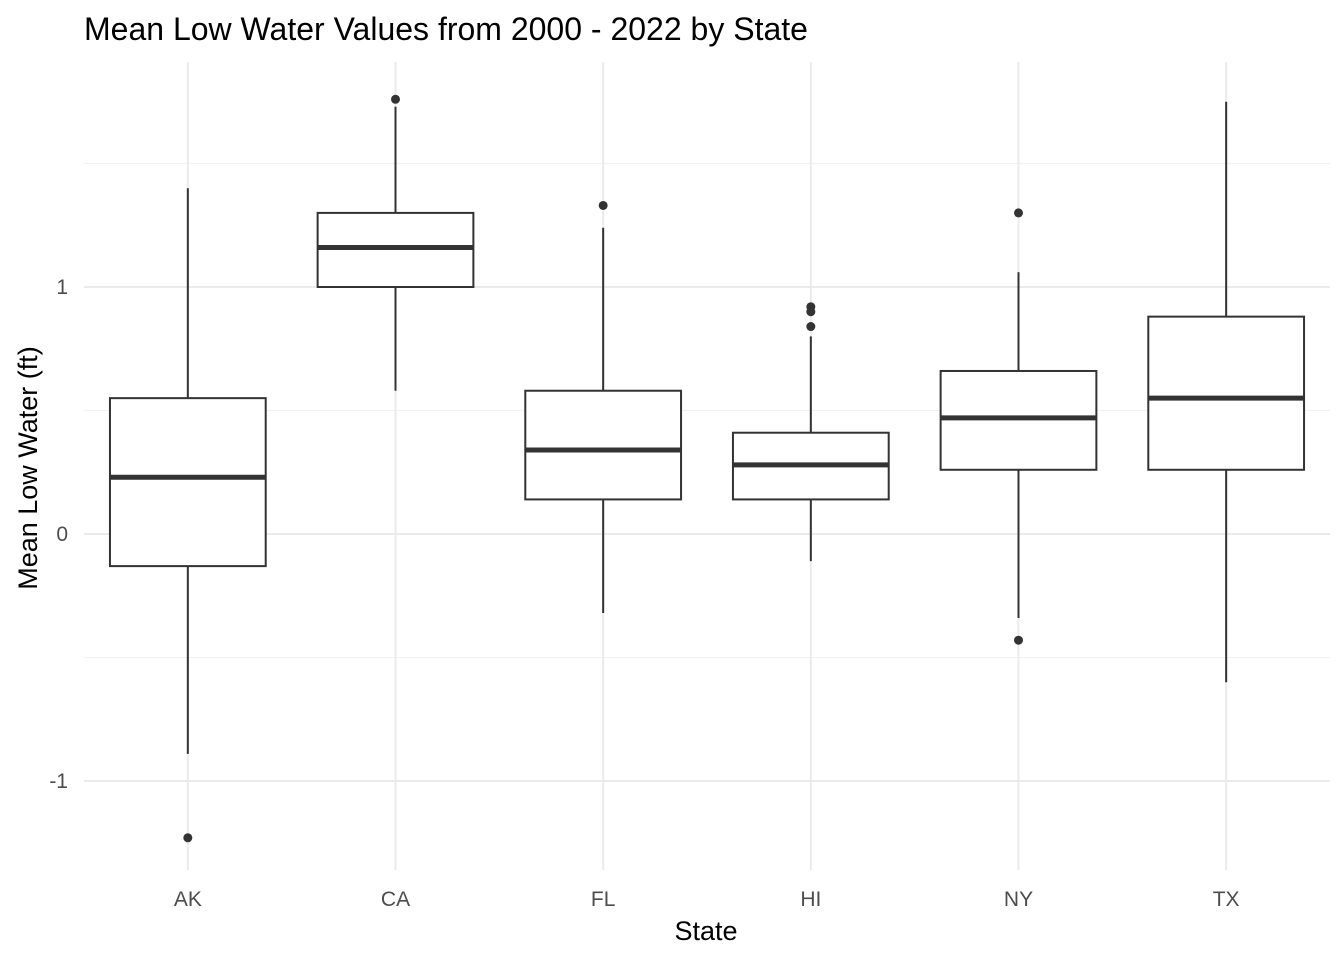  Describe the element at coordinates (810, 899) in the screenshot. I see `x-tick-label: HI` at that location.